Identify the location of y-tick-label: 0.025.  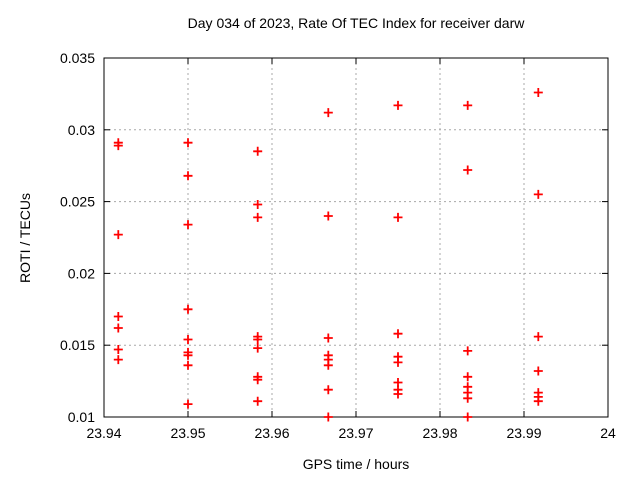
(77, 202).